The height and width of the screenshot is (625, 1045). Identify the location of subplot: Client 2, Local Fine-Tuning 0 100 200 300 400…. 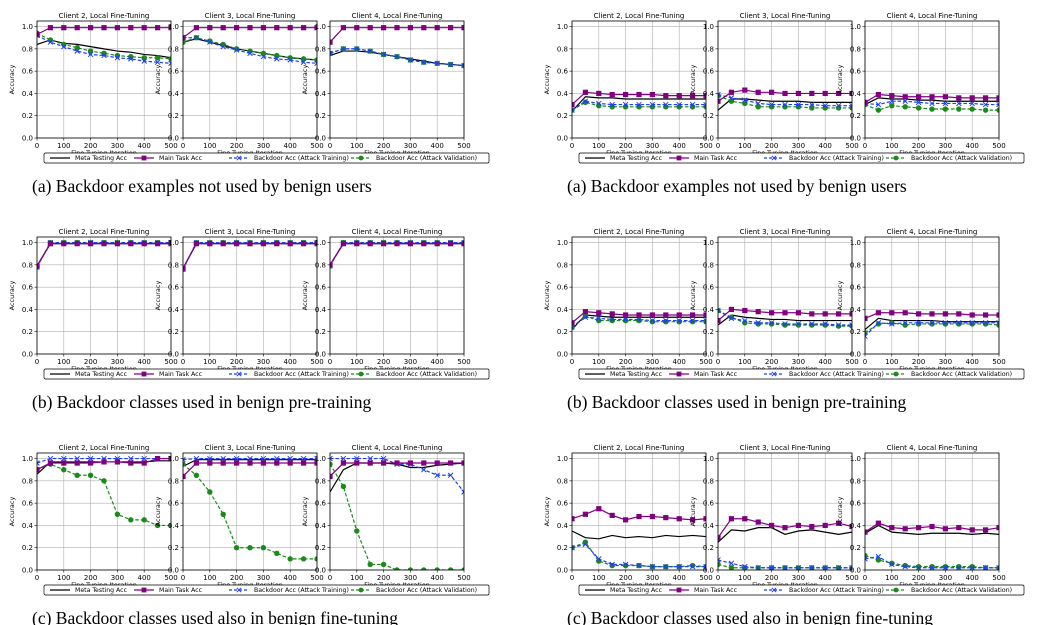
(628, 516).